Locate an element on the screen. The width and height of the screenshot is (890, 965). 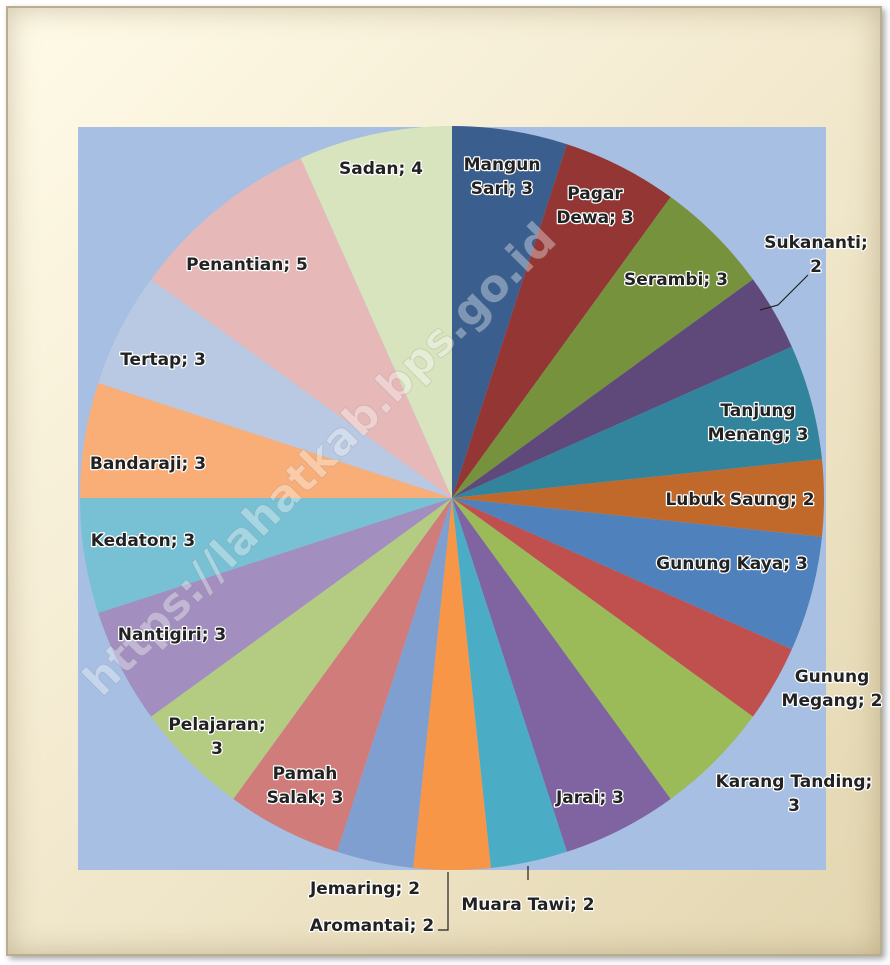
label-line: Sari; 3 is located at coordinates (502, 189).